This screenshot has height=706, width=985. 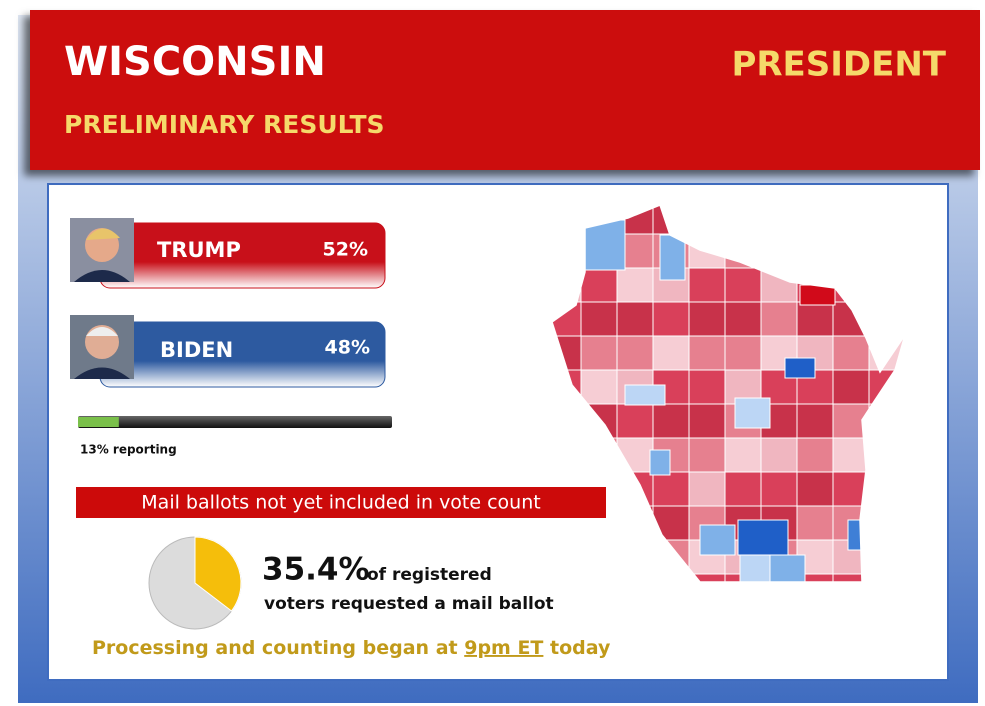 What do you see at coordinates (345, 250) in the screenshot?
I see `candidate-share: 52%` at bounding box center [345, 250].